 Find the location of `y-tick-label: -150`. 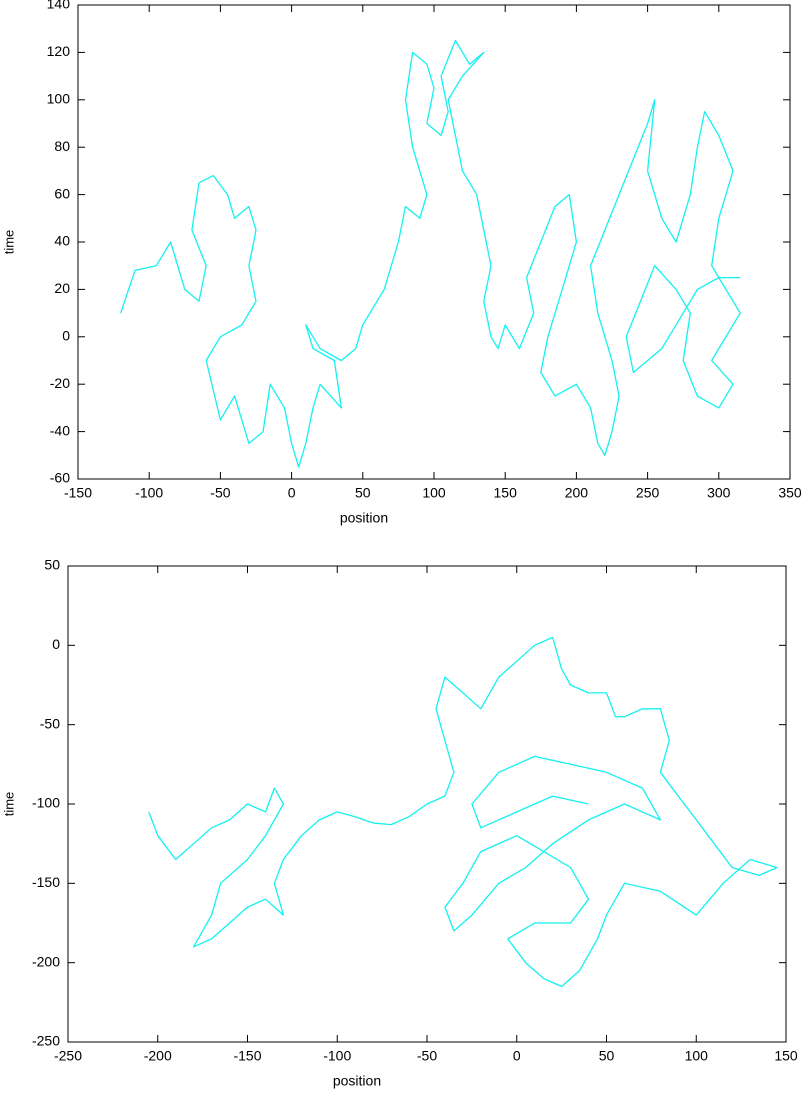

y-tick-label: -150 is located at coordinates (46, 882).